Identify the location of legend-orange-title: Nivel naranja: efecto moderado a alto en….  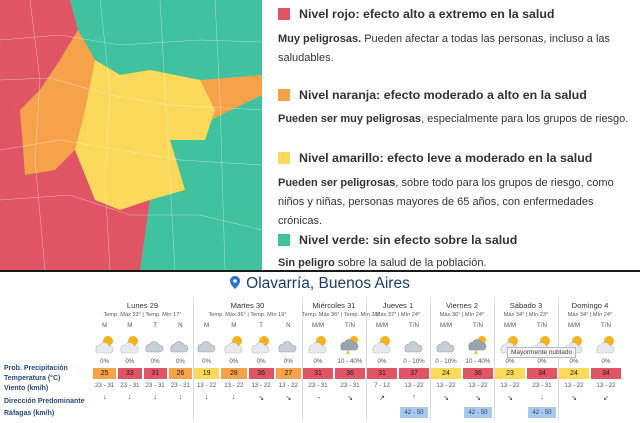
(443, 95).